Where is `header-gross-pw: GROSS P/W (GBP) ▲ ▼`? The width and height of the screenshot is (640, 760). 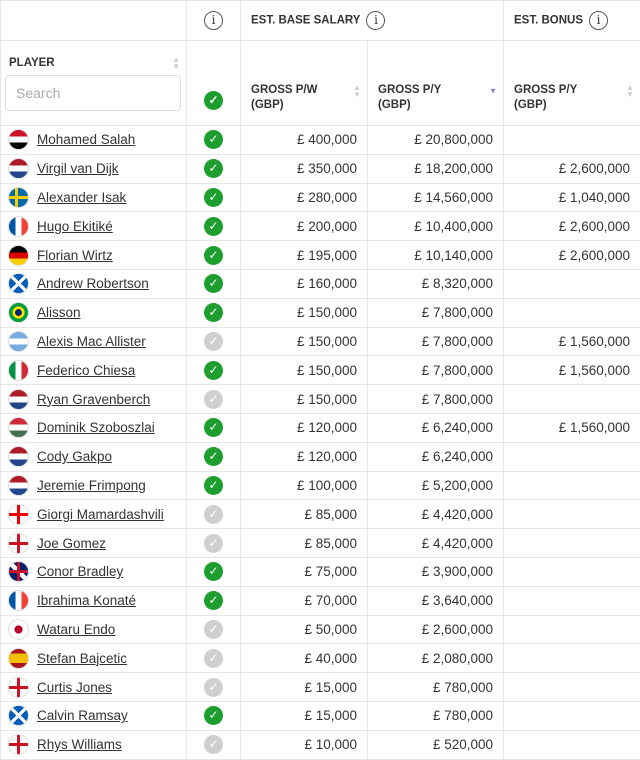 header-gross-pw: GROSS P/W (GBP) ▲ ▼ is located at coordinates (304, 83).